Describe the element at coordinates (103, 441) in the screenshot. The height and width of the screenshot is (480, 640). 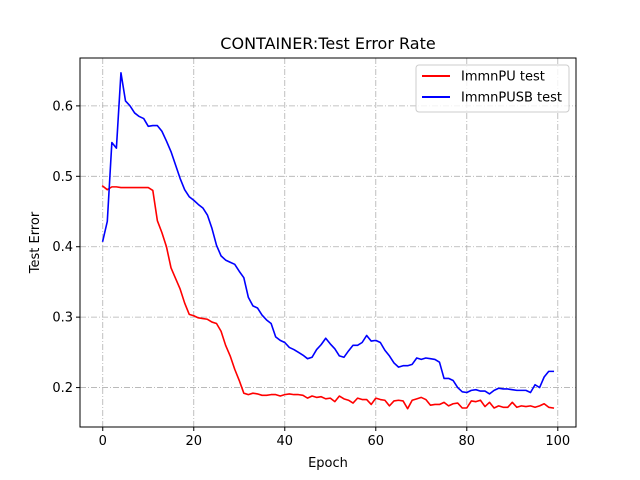
I see `x-tick-label: 0` at that location.